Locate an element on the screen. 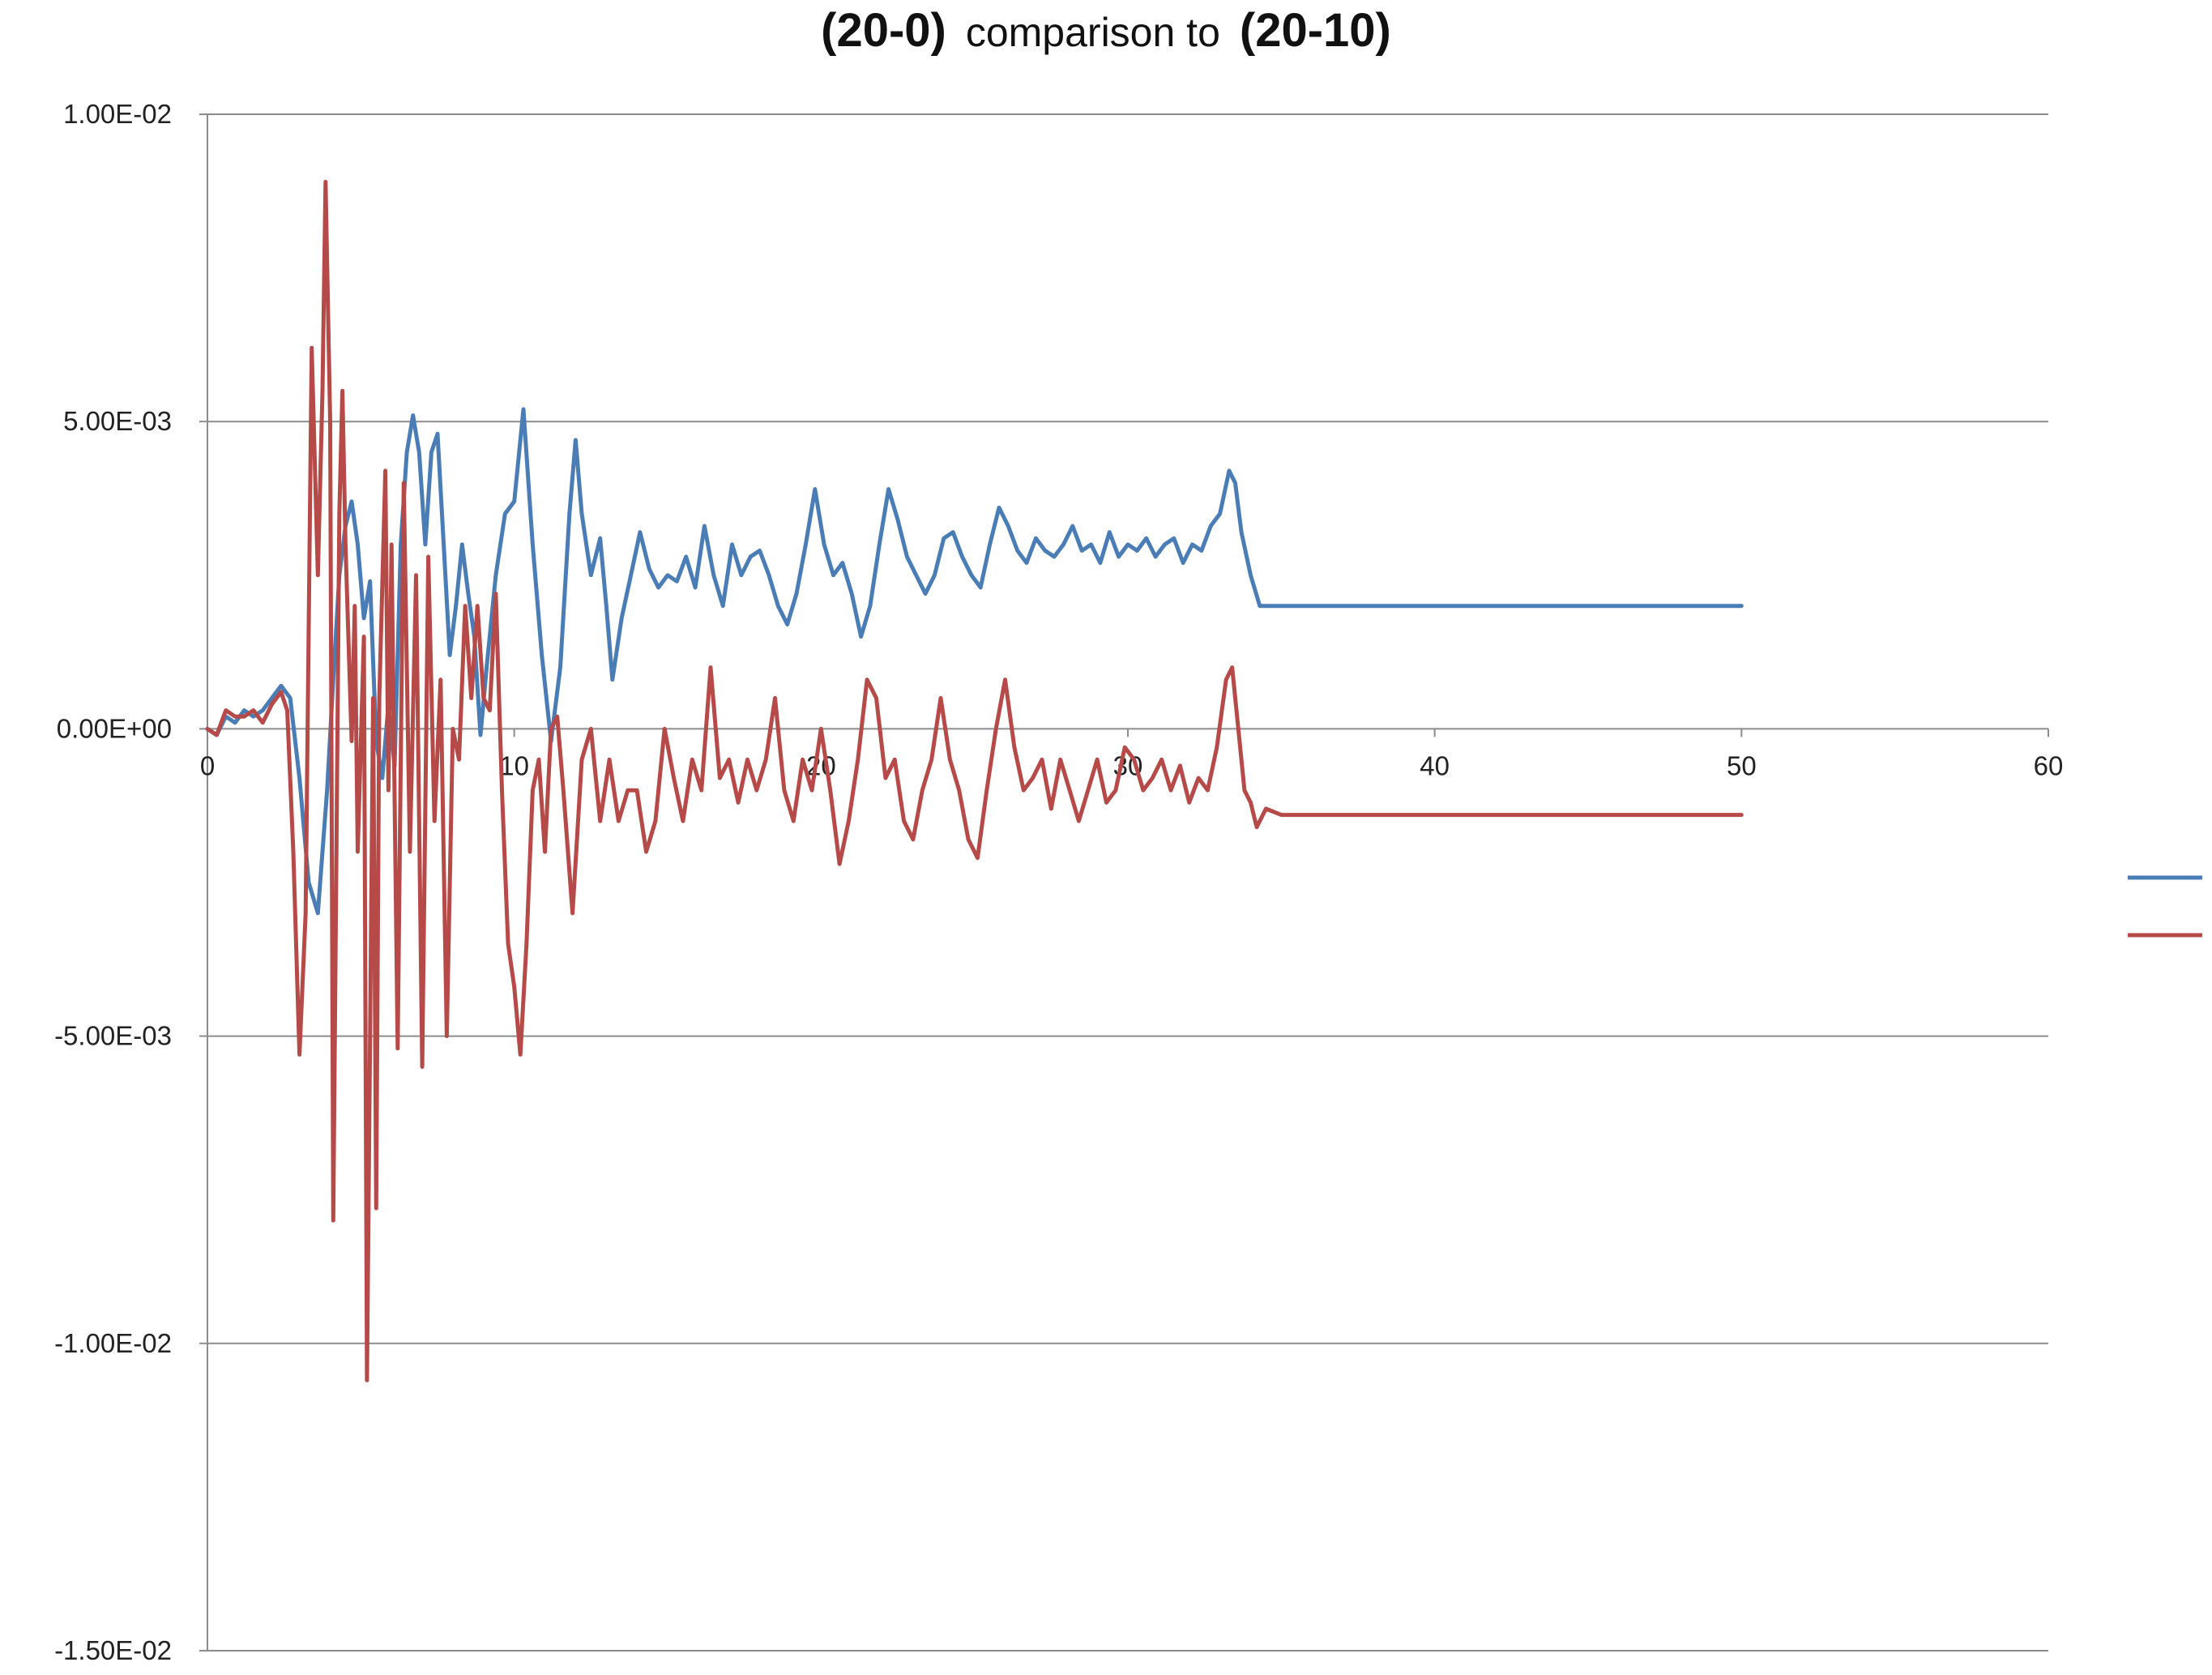 Image resolution: width=2212 pixels, height=1675 pixels. x-tick-label-2: 20 is located at coordinates (821, 765).